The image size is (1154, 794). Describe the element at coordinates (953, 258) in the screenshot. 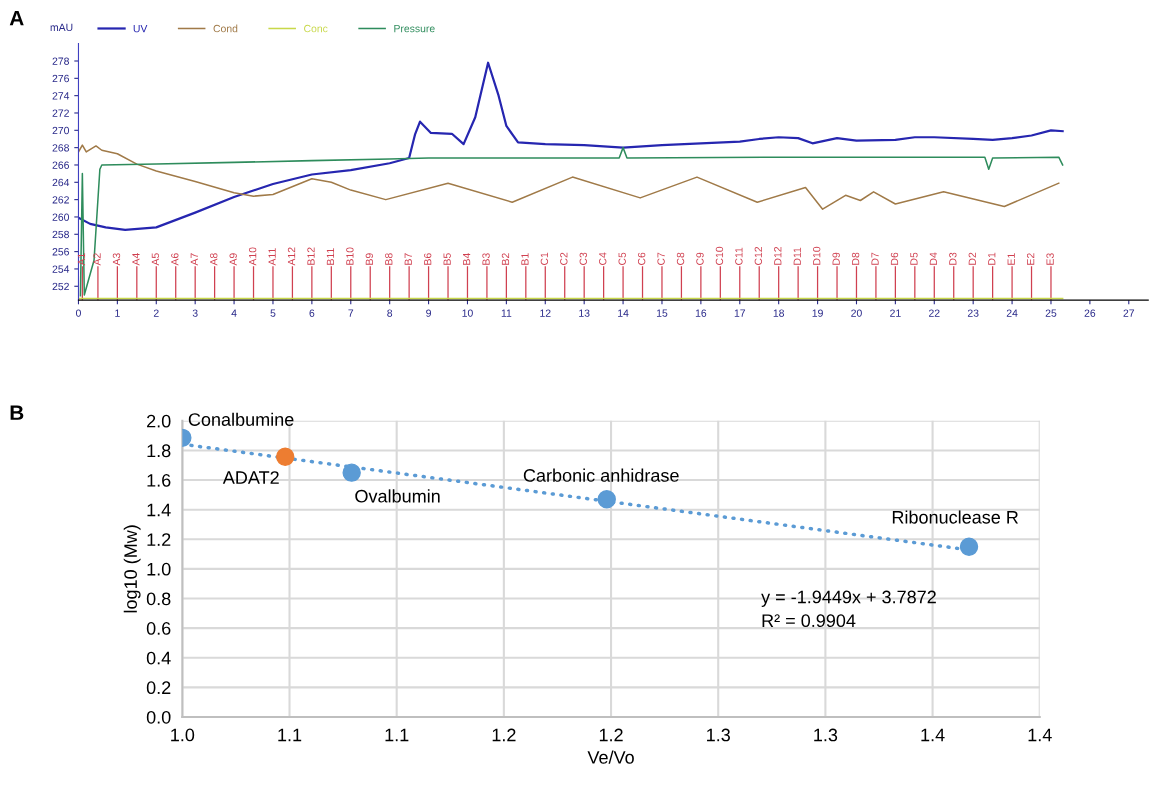

I see `ref-line-label: D3` at that location.